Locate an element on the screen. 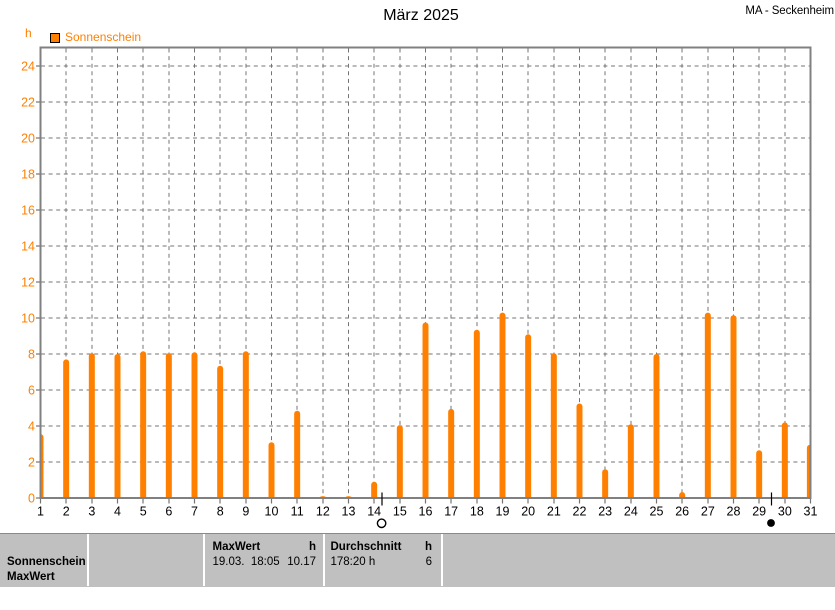 This screenshot has width=835, height=610. svg-text: 21 is located at coordinates (554, 512).